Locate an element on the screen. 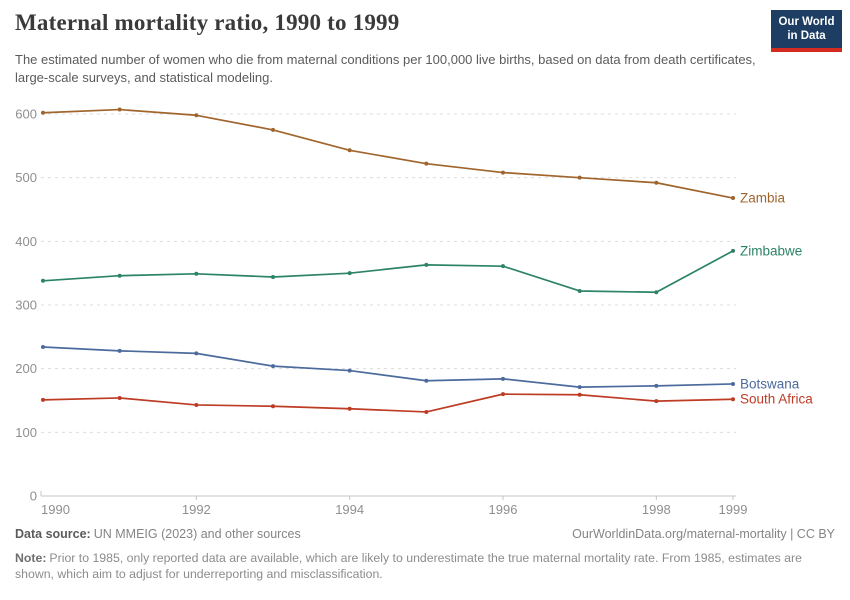 This screenshot has height=600, width=850. point-zambia-1995 is located at coordinates (426, 163).